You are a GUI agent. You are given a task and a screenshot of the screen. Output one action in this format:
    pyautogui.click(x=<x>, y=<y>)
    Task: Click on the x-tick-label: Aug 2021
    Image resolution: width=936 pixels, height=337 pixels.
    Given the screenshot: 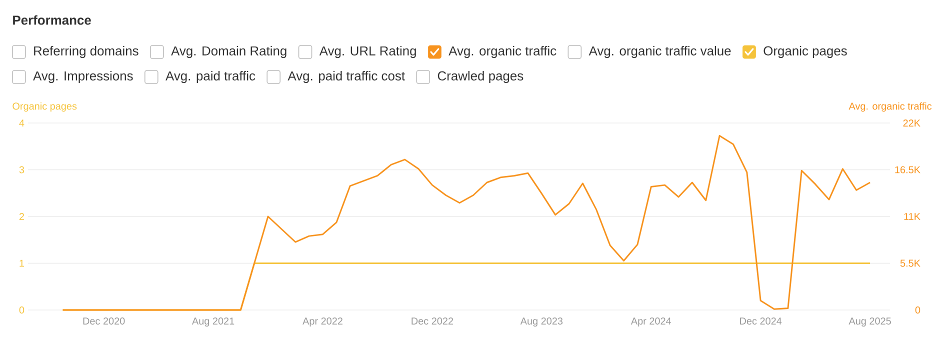 What is the action you would take?
    pyautogui.click(x=213, y=322)
    